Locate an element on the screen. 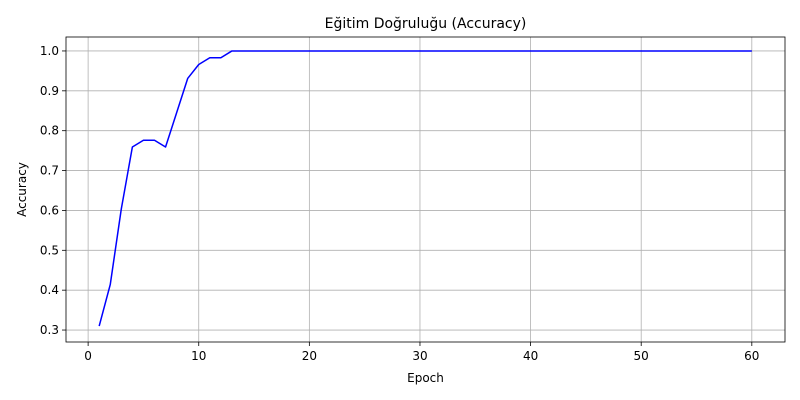 This screenshot has width=800, height=400. x-tick-label: 30 is located at coordinates (419, 356).